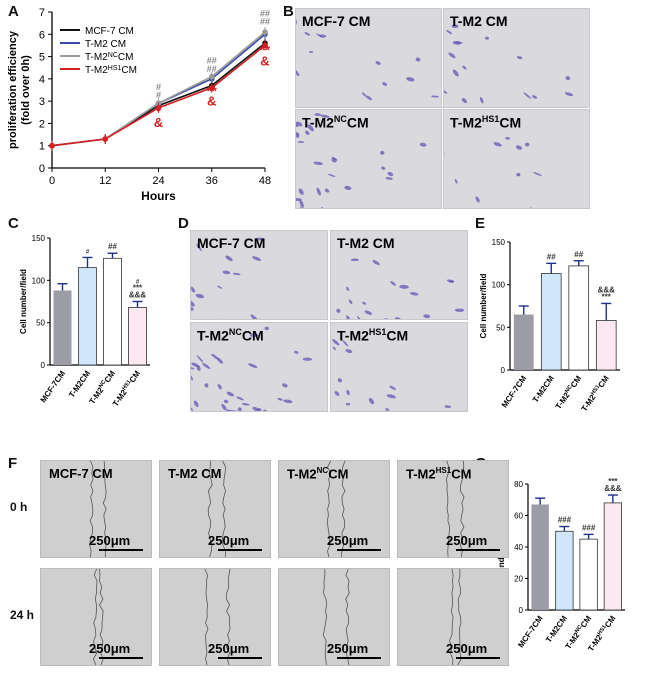 This screenshot has height=682, width=645. What do you see at coordinates (483, 305) in the screenshot?
I see `y-axis-label: Cell number/field` at bounding box center [483, 305].